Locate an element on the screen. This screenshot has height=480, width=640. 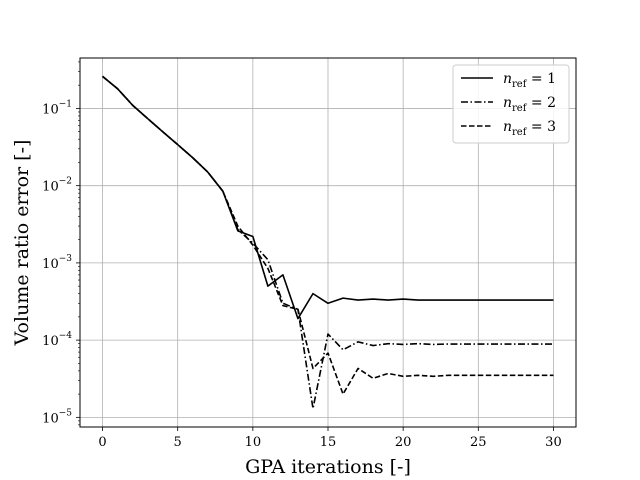
x-tick-label: 5 is located at coordinates (178, 442).